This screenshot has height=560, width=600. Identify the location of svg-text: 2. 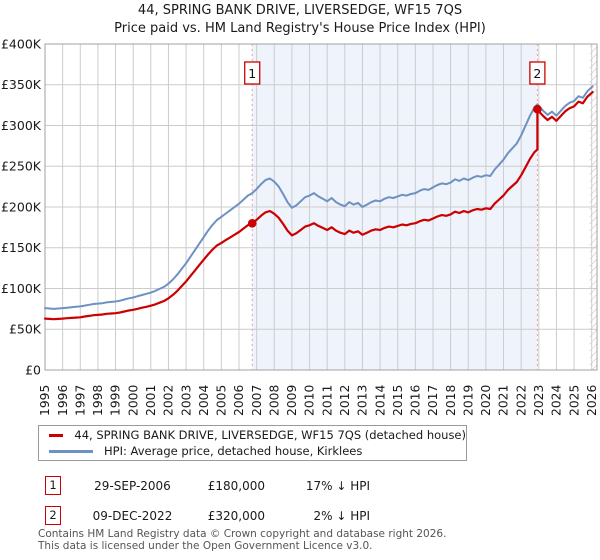
(537, 73).